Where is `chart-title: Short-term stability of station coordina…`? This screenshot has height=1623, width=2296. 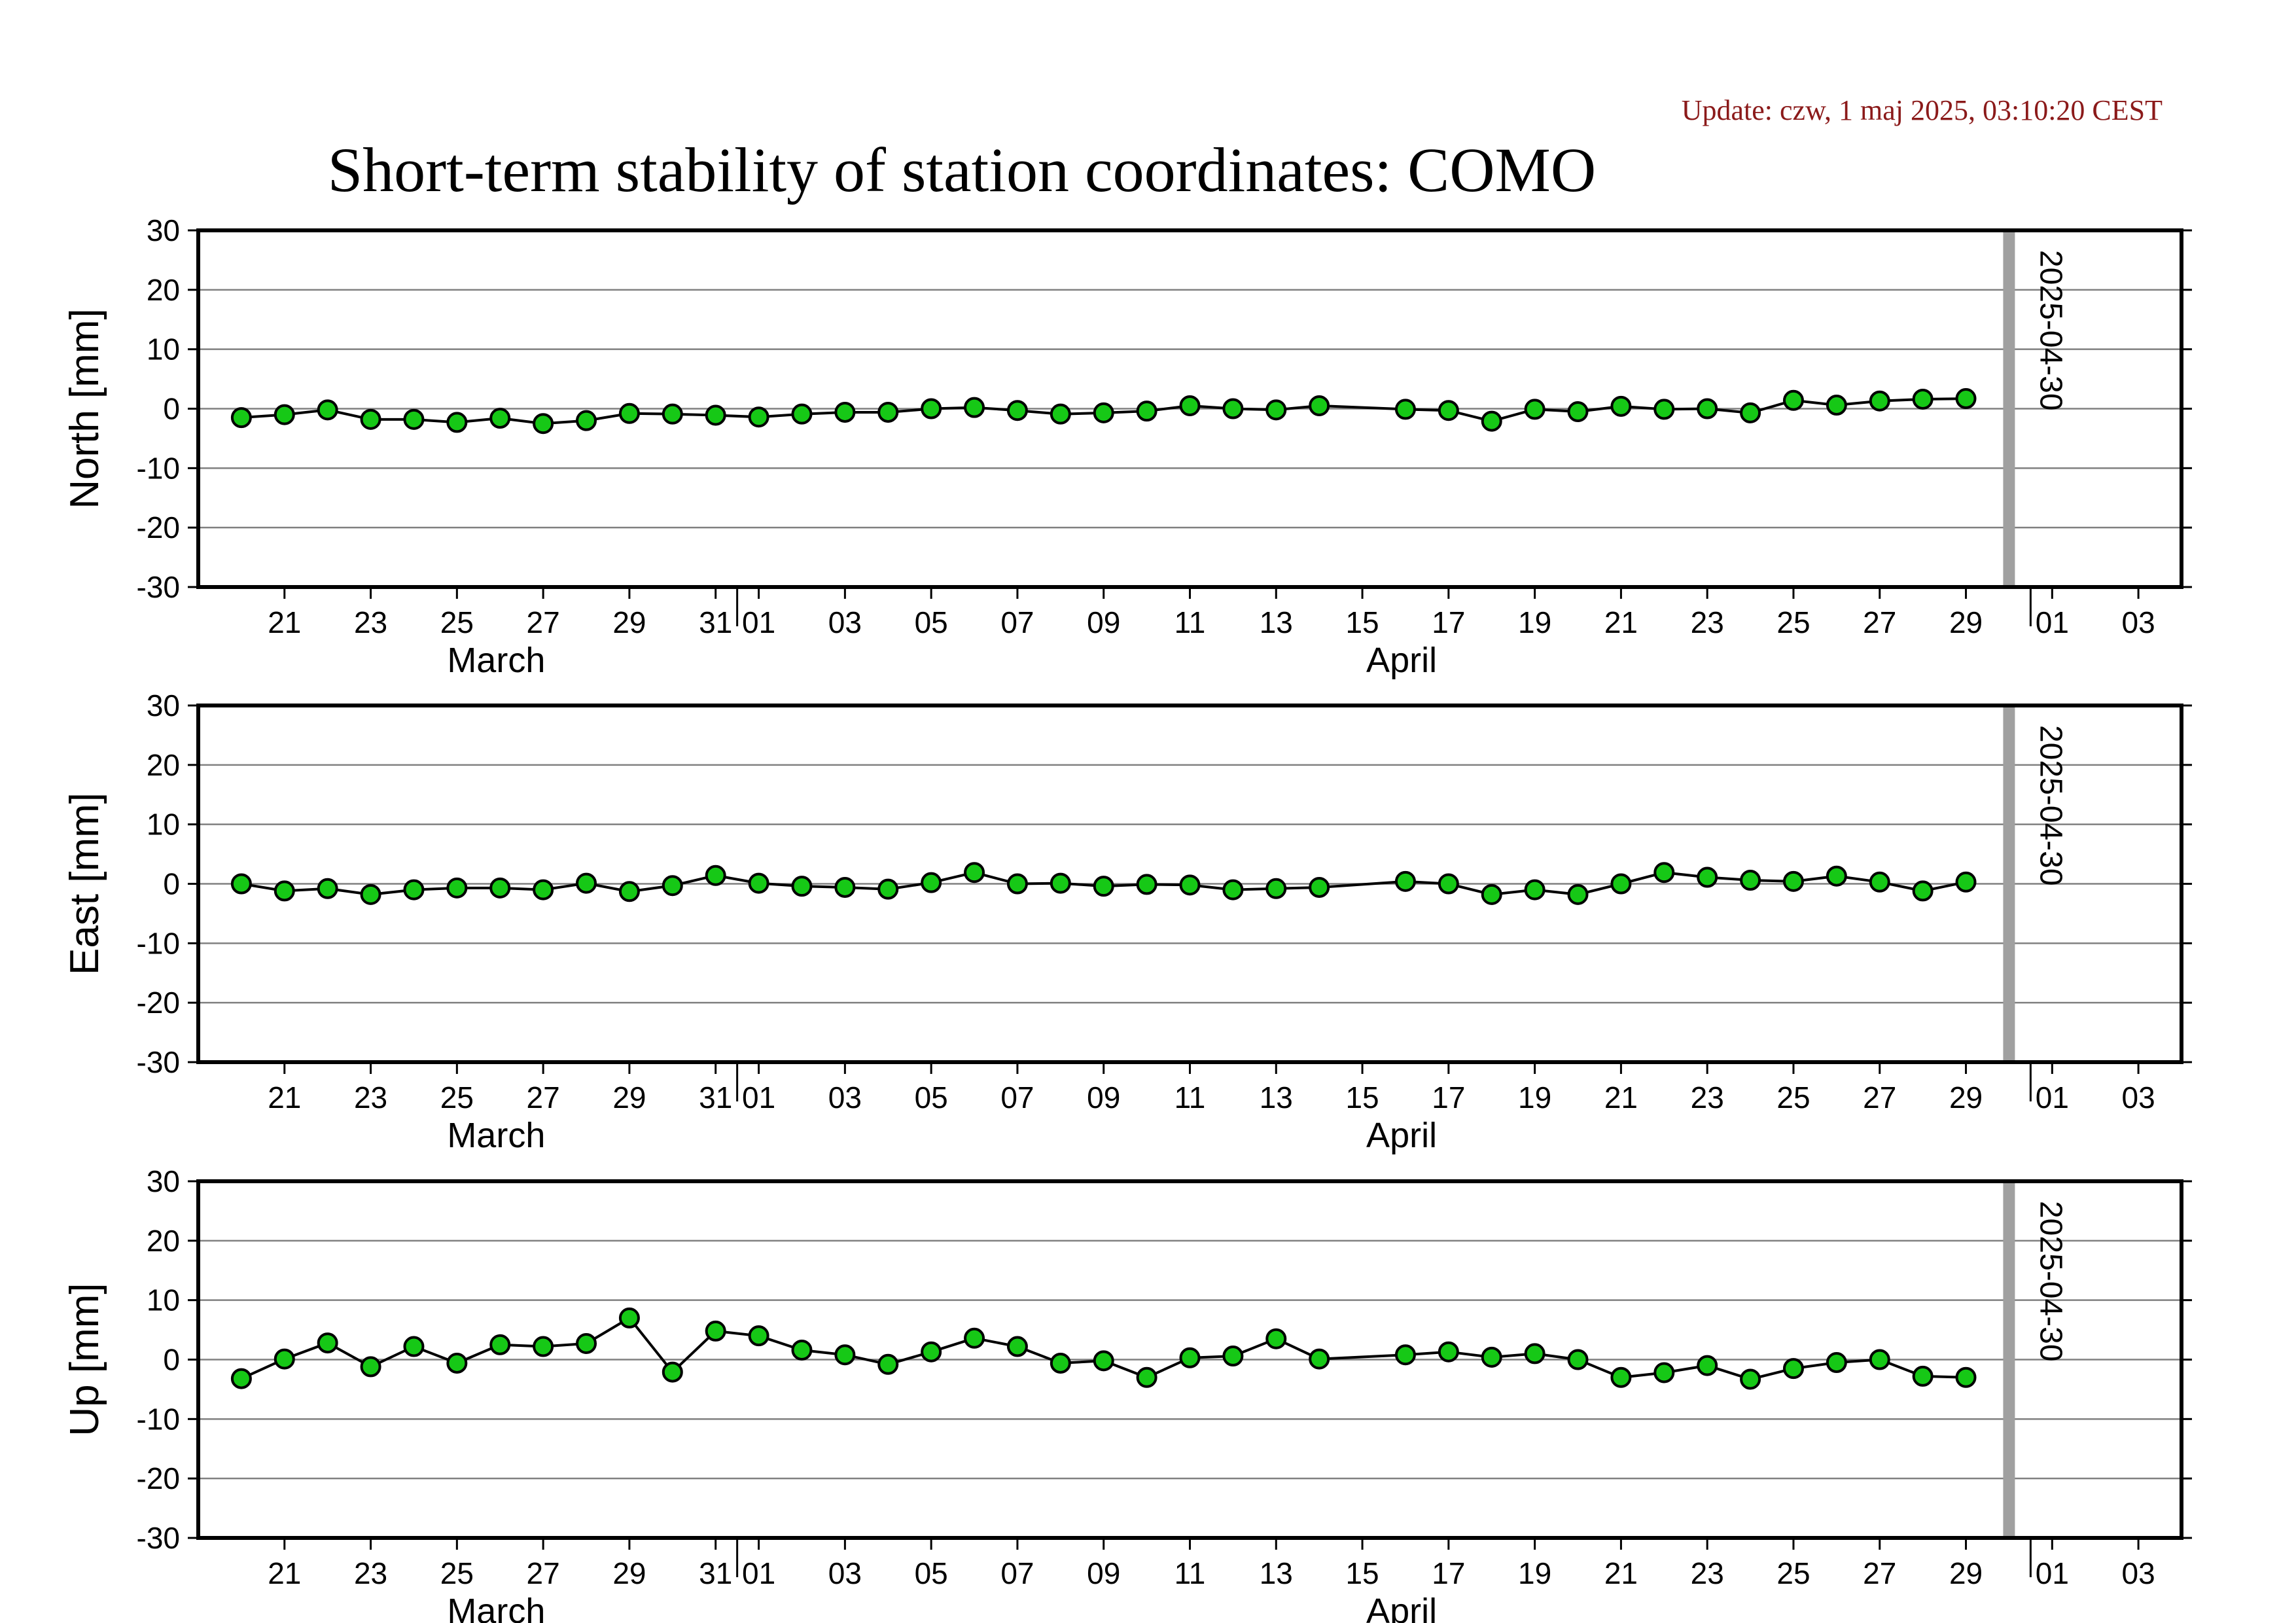
chart-title: Short-term stability of station coordina… is located at coordinates (962, 170).